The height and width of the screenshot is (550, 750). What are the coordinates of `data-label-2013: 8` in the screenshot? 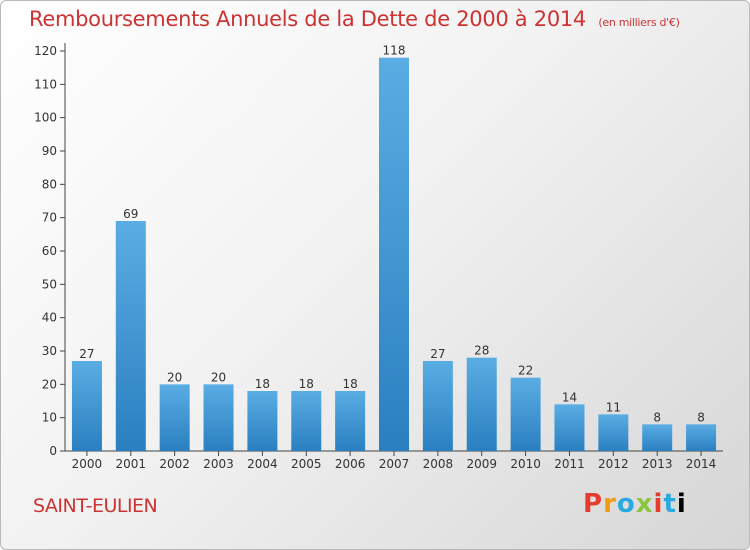 It's located at (657, 417).